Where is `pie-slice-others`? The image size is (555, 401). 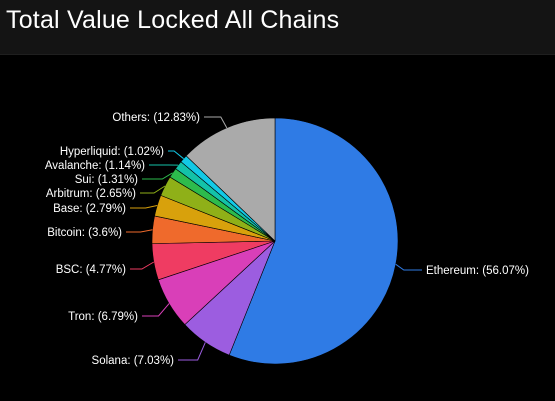 pie-slice-others is located at coordinates (230, 179).